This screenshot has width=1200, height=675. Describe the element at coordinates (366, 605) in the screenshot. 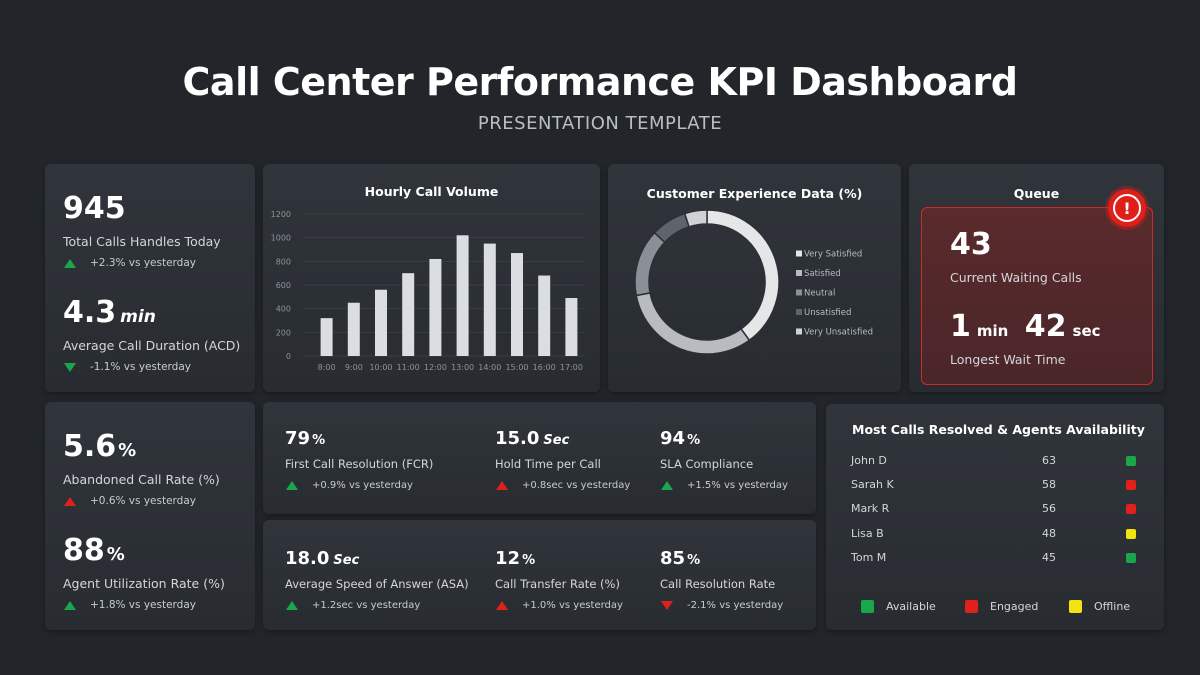

I see `kpi-delta-text: +1.2sec vs yesterday` at that location.